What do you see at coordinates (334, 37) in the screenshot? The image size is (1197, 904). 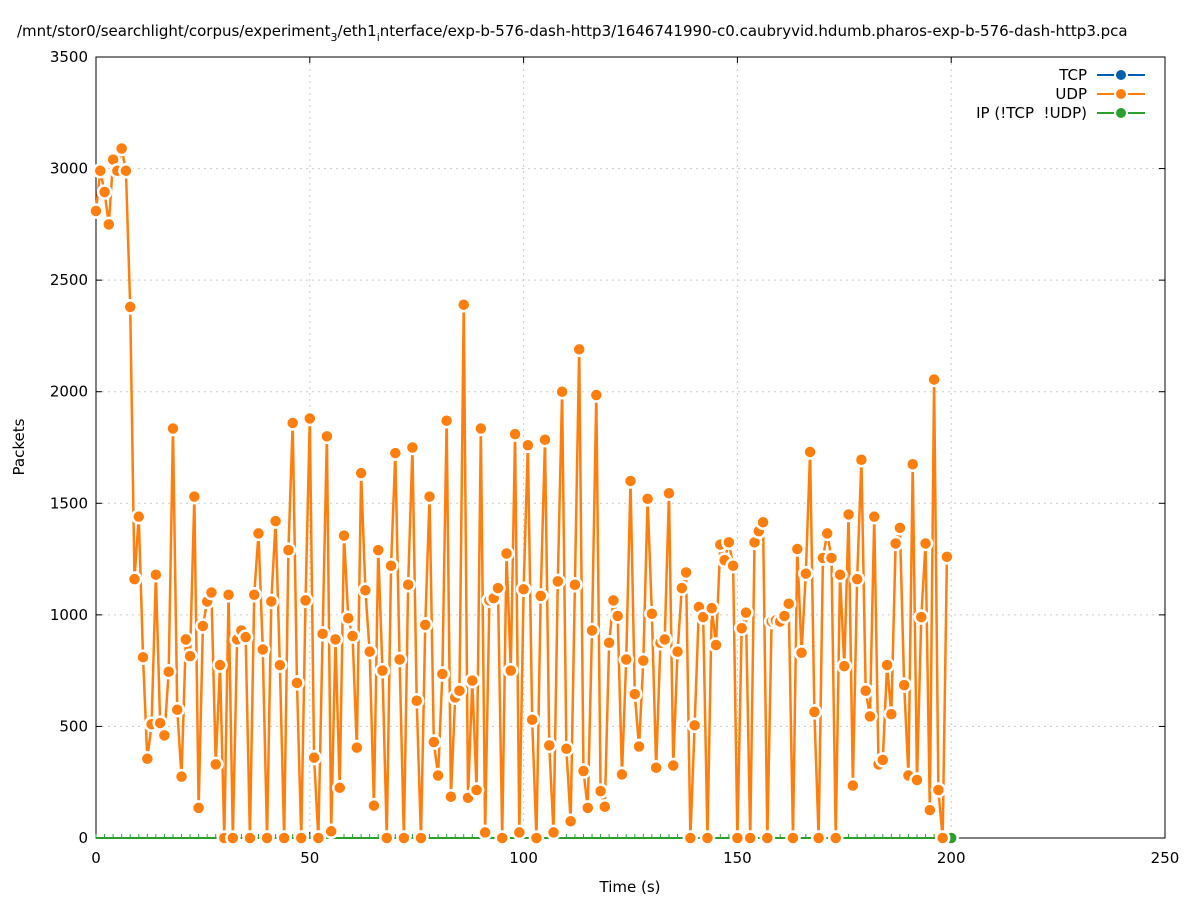 I see `title-subscript: 3` at bounding box center [334, 37].